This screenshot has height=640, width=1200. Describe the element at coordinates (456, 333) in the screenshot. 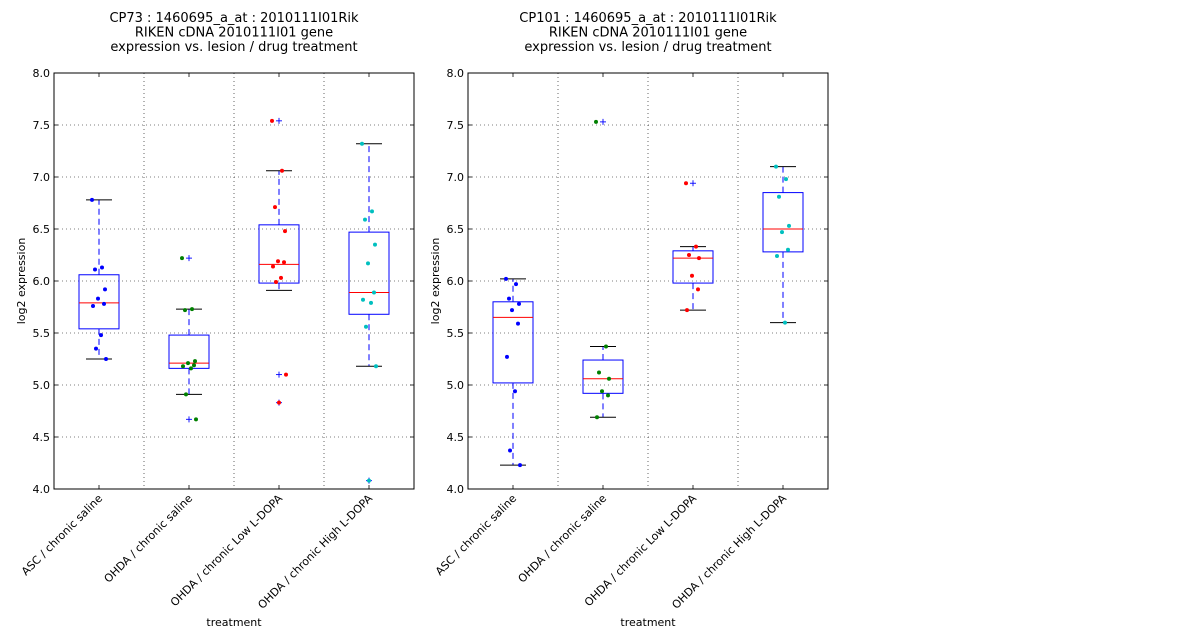

I see `y-tick-label: 5.5` at that location.